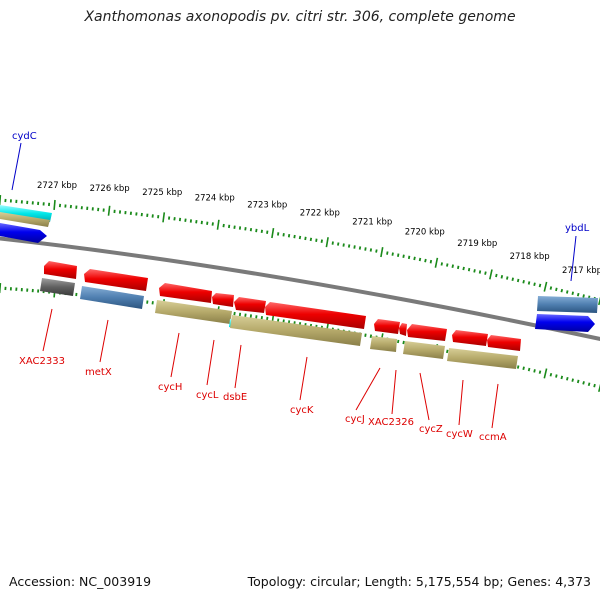 The image size is (600, 600). Describe the element at coordinates (193, 312) in the screenshot. I see `cych-khaki-feature` at that location.